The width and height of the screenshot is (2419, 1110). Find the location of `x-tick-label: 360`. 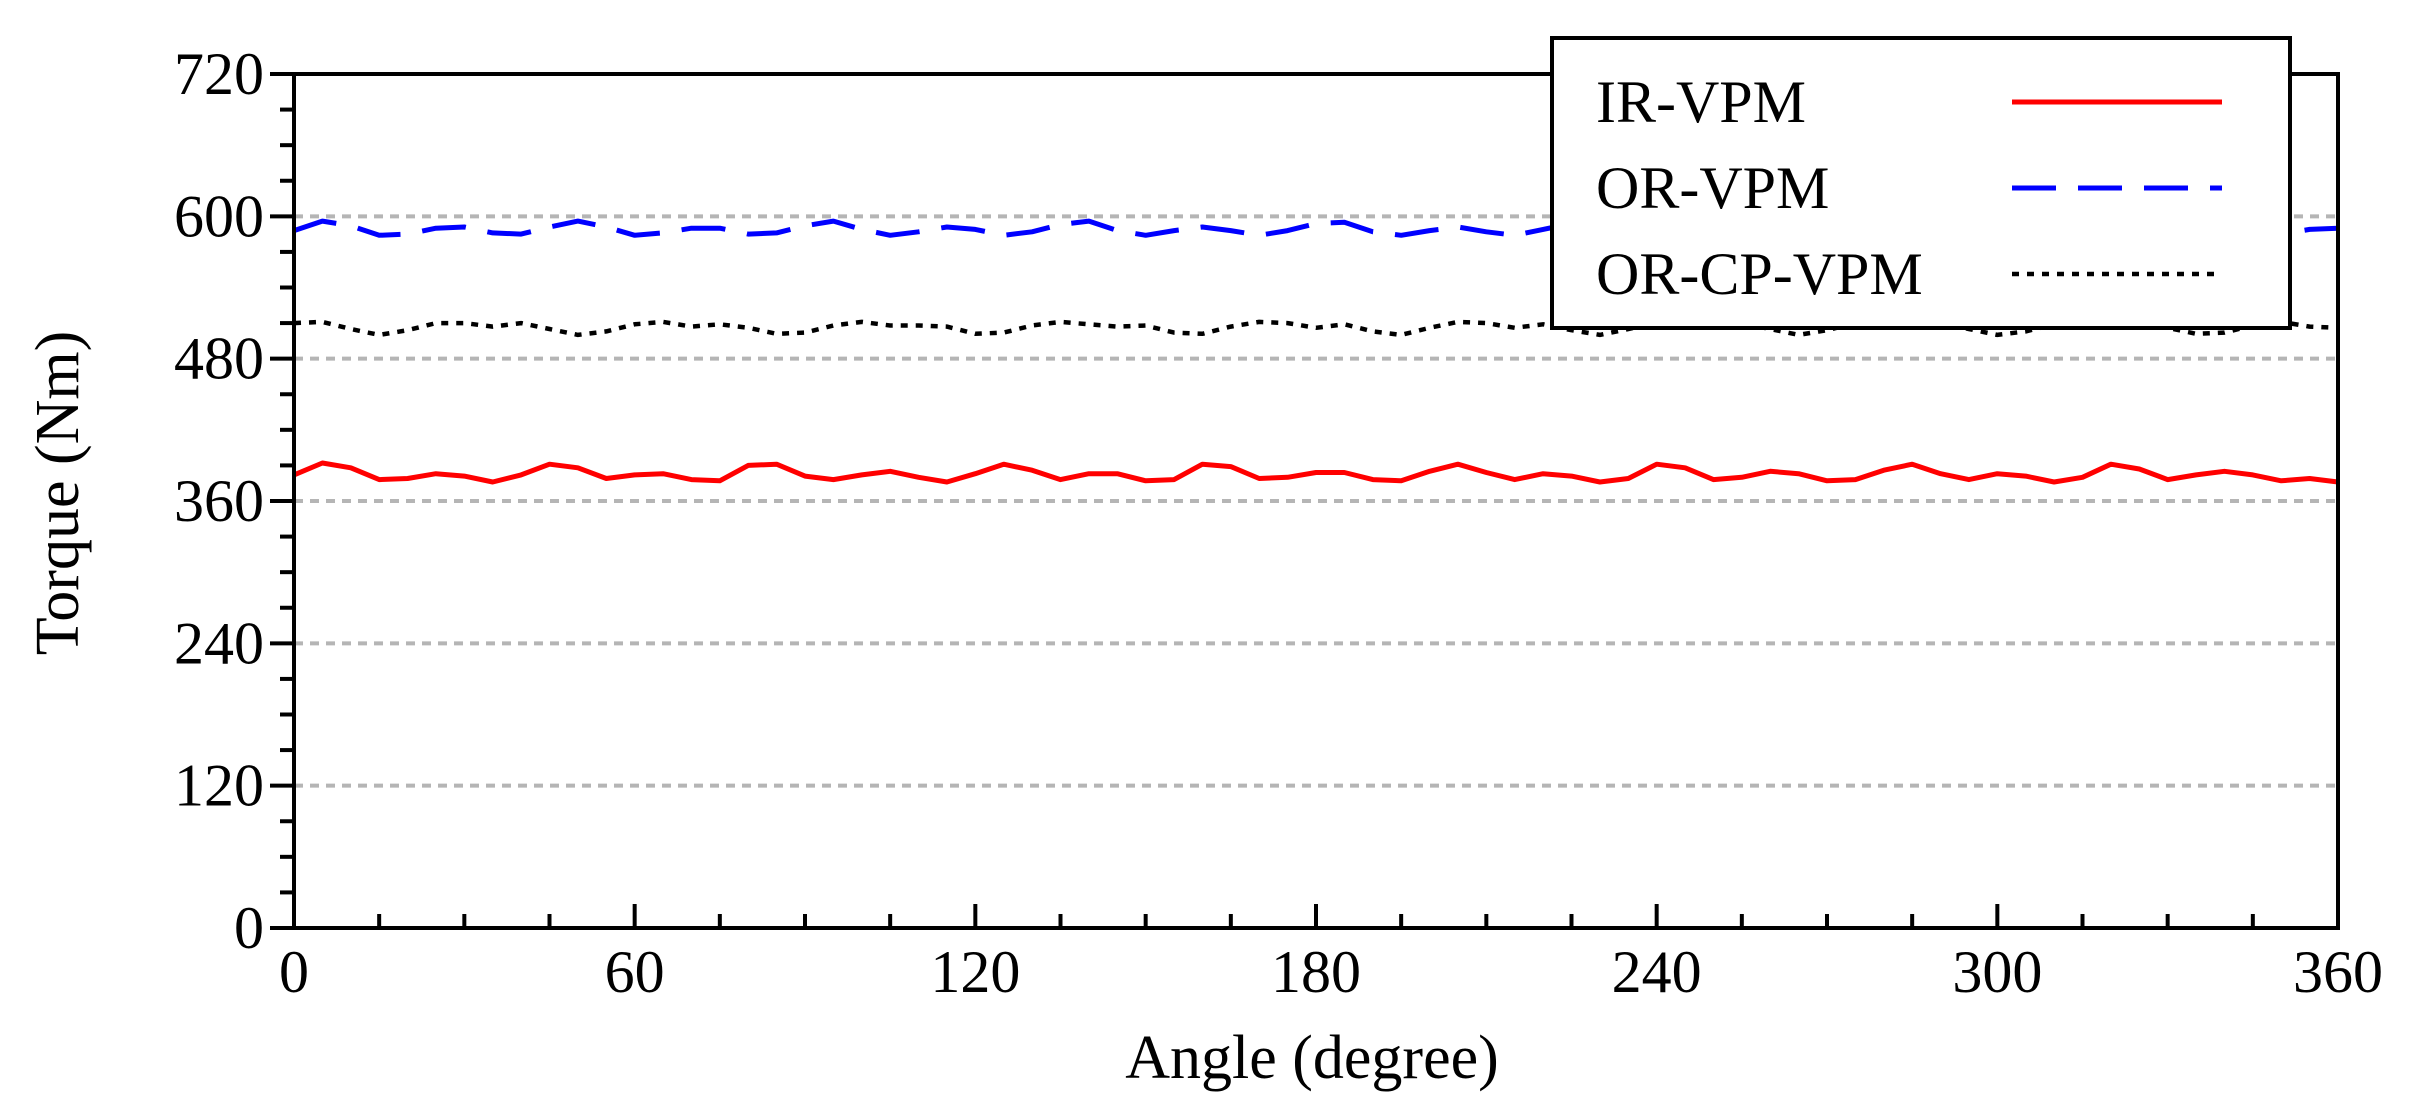

x-tick-label: 360 is located at coordinates (2338, 972).